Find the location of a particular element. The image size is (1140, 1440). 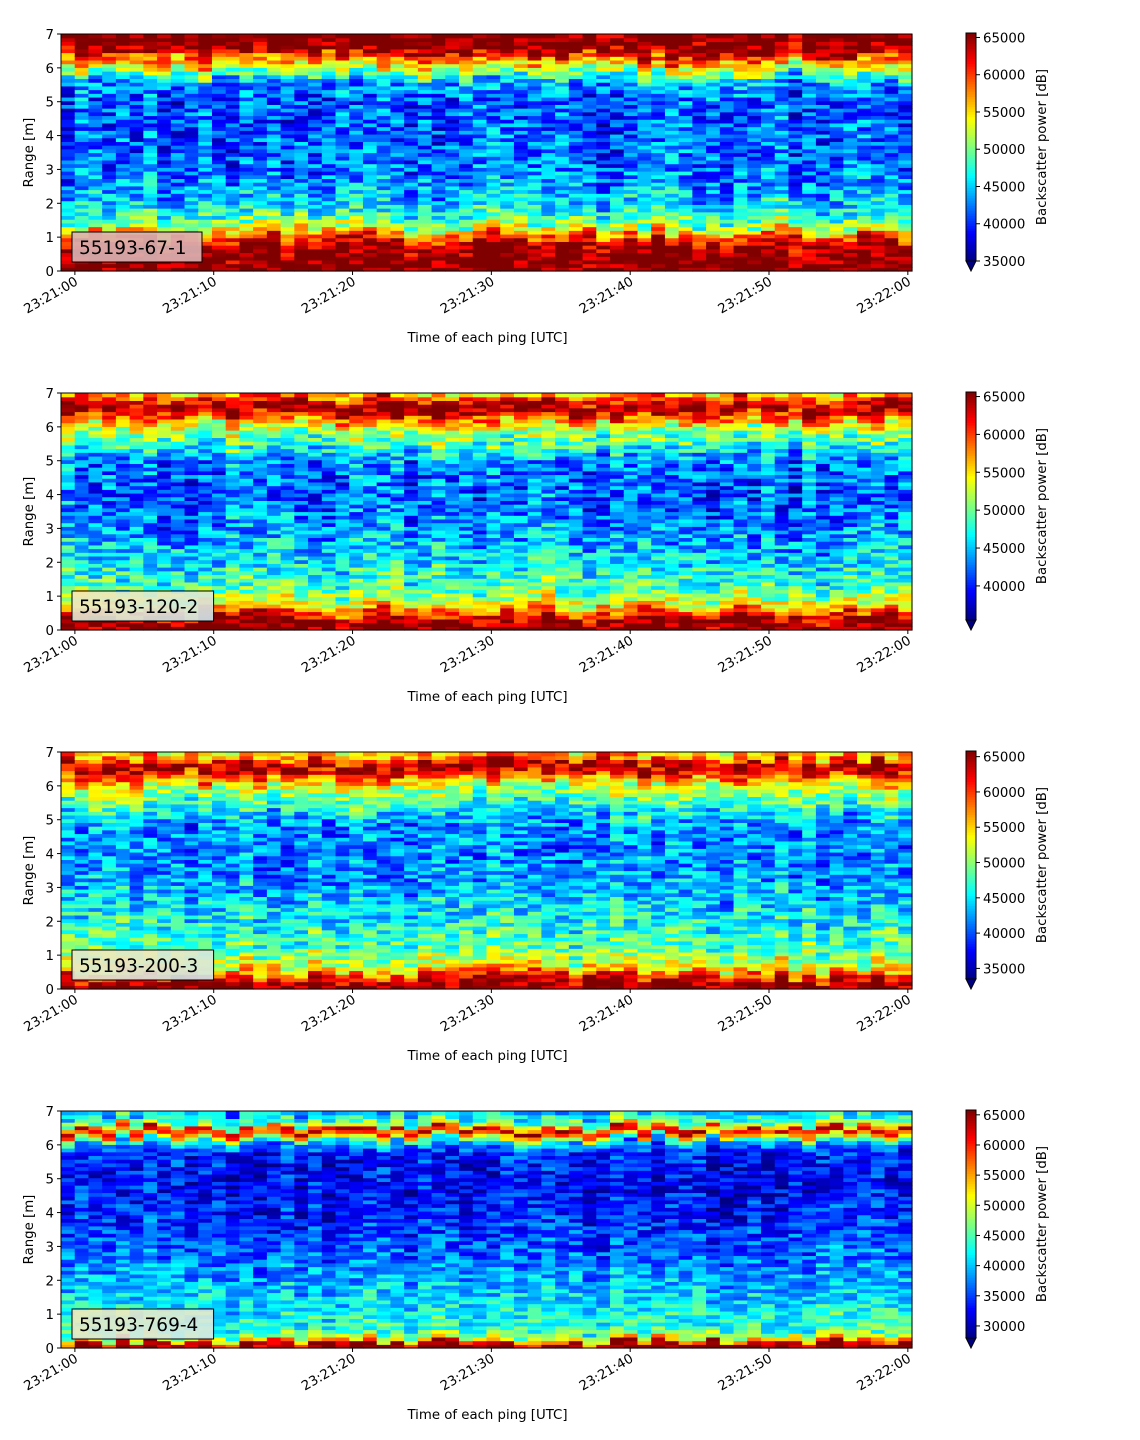

x-axis-label: Time of each ping [UTC] is located at coordinates (486, 338).